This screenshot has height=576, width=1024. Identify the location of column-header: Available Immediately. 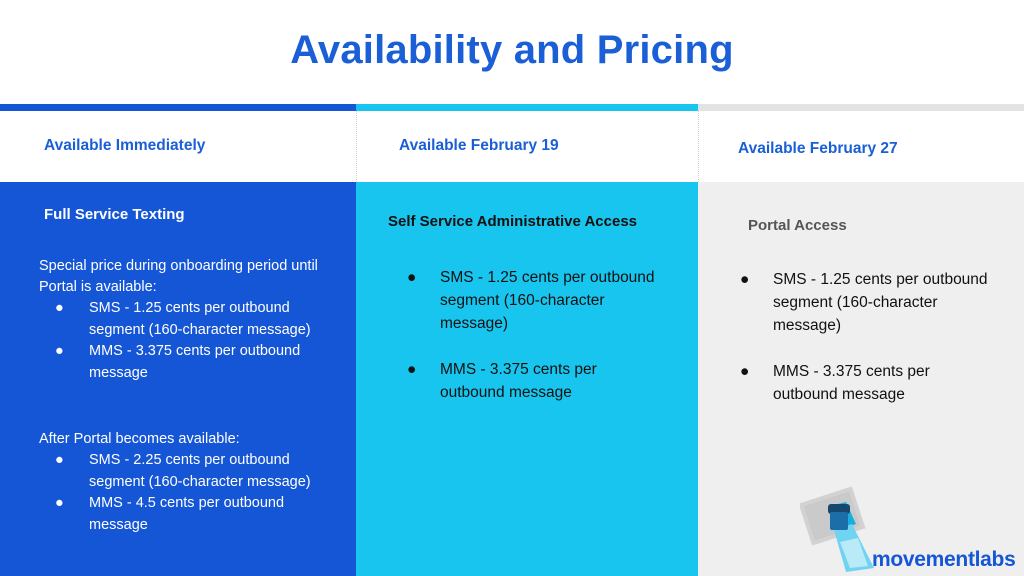
(178, 146).